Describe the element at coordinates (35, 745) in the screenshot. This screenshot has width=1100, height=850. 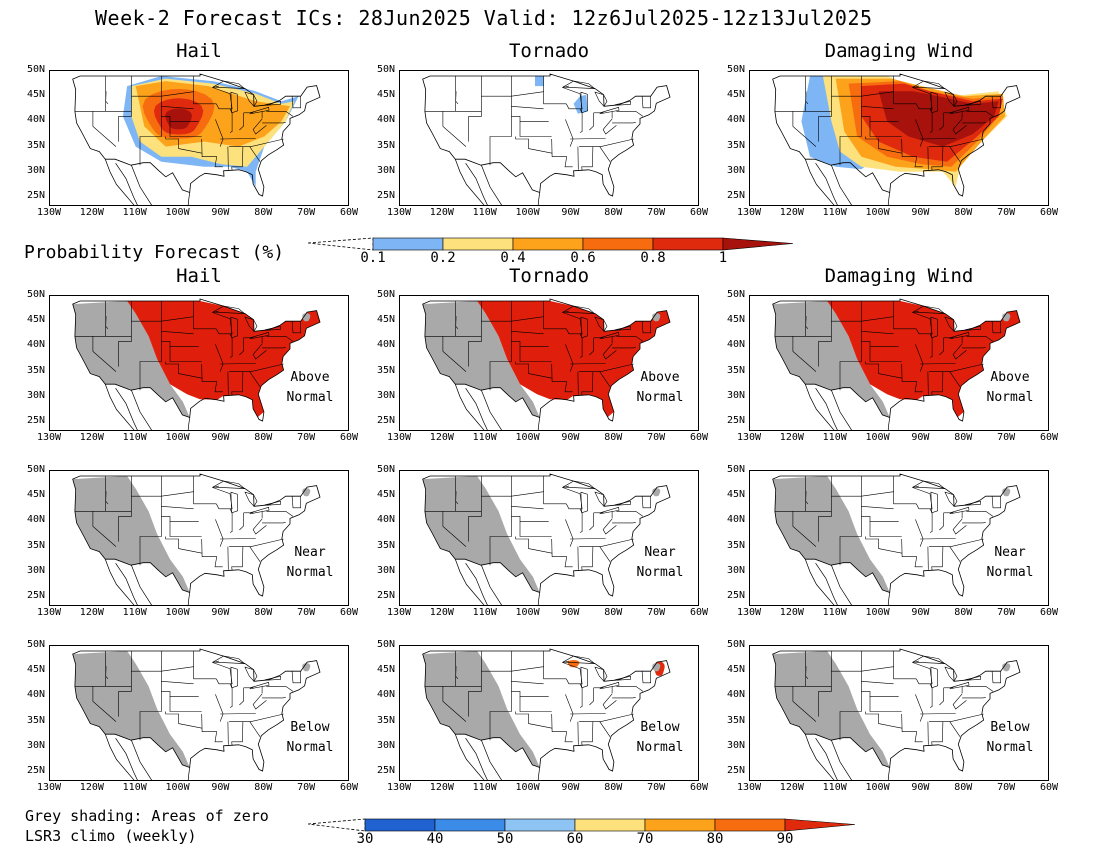
I see `lat-tick-label: 30N` at that location.